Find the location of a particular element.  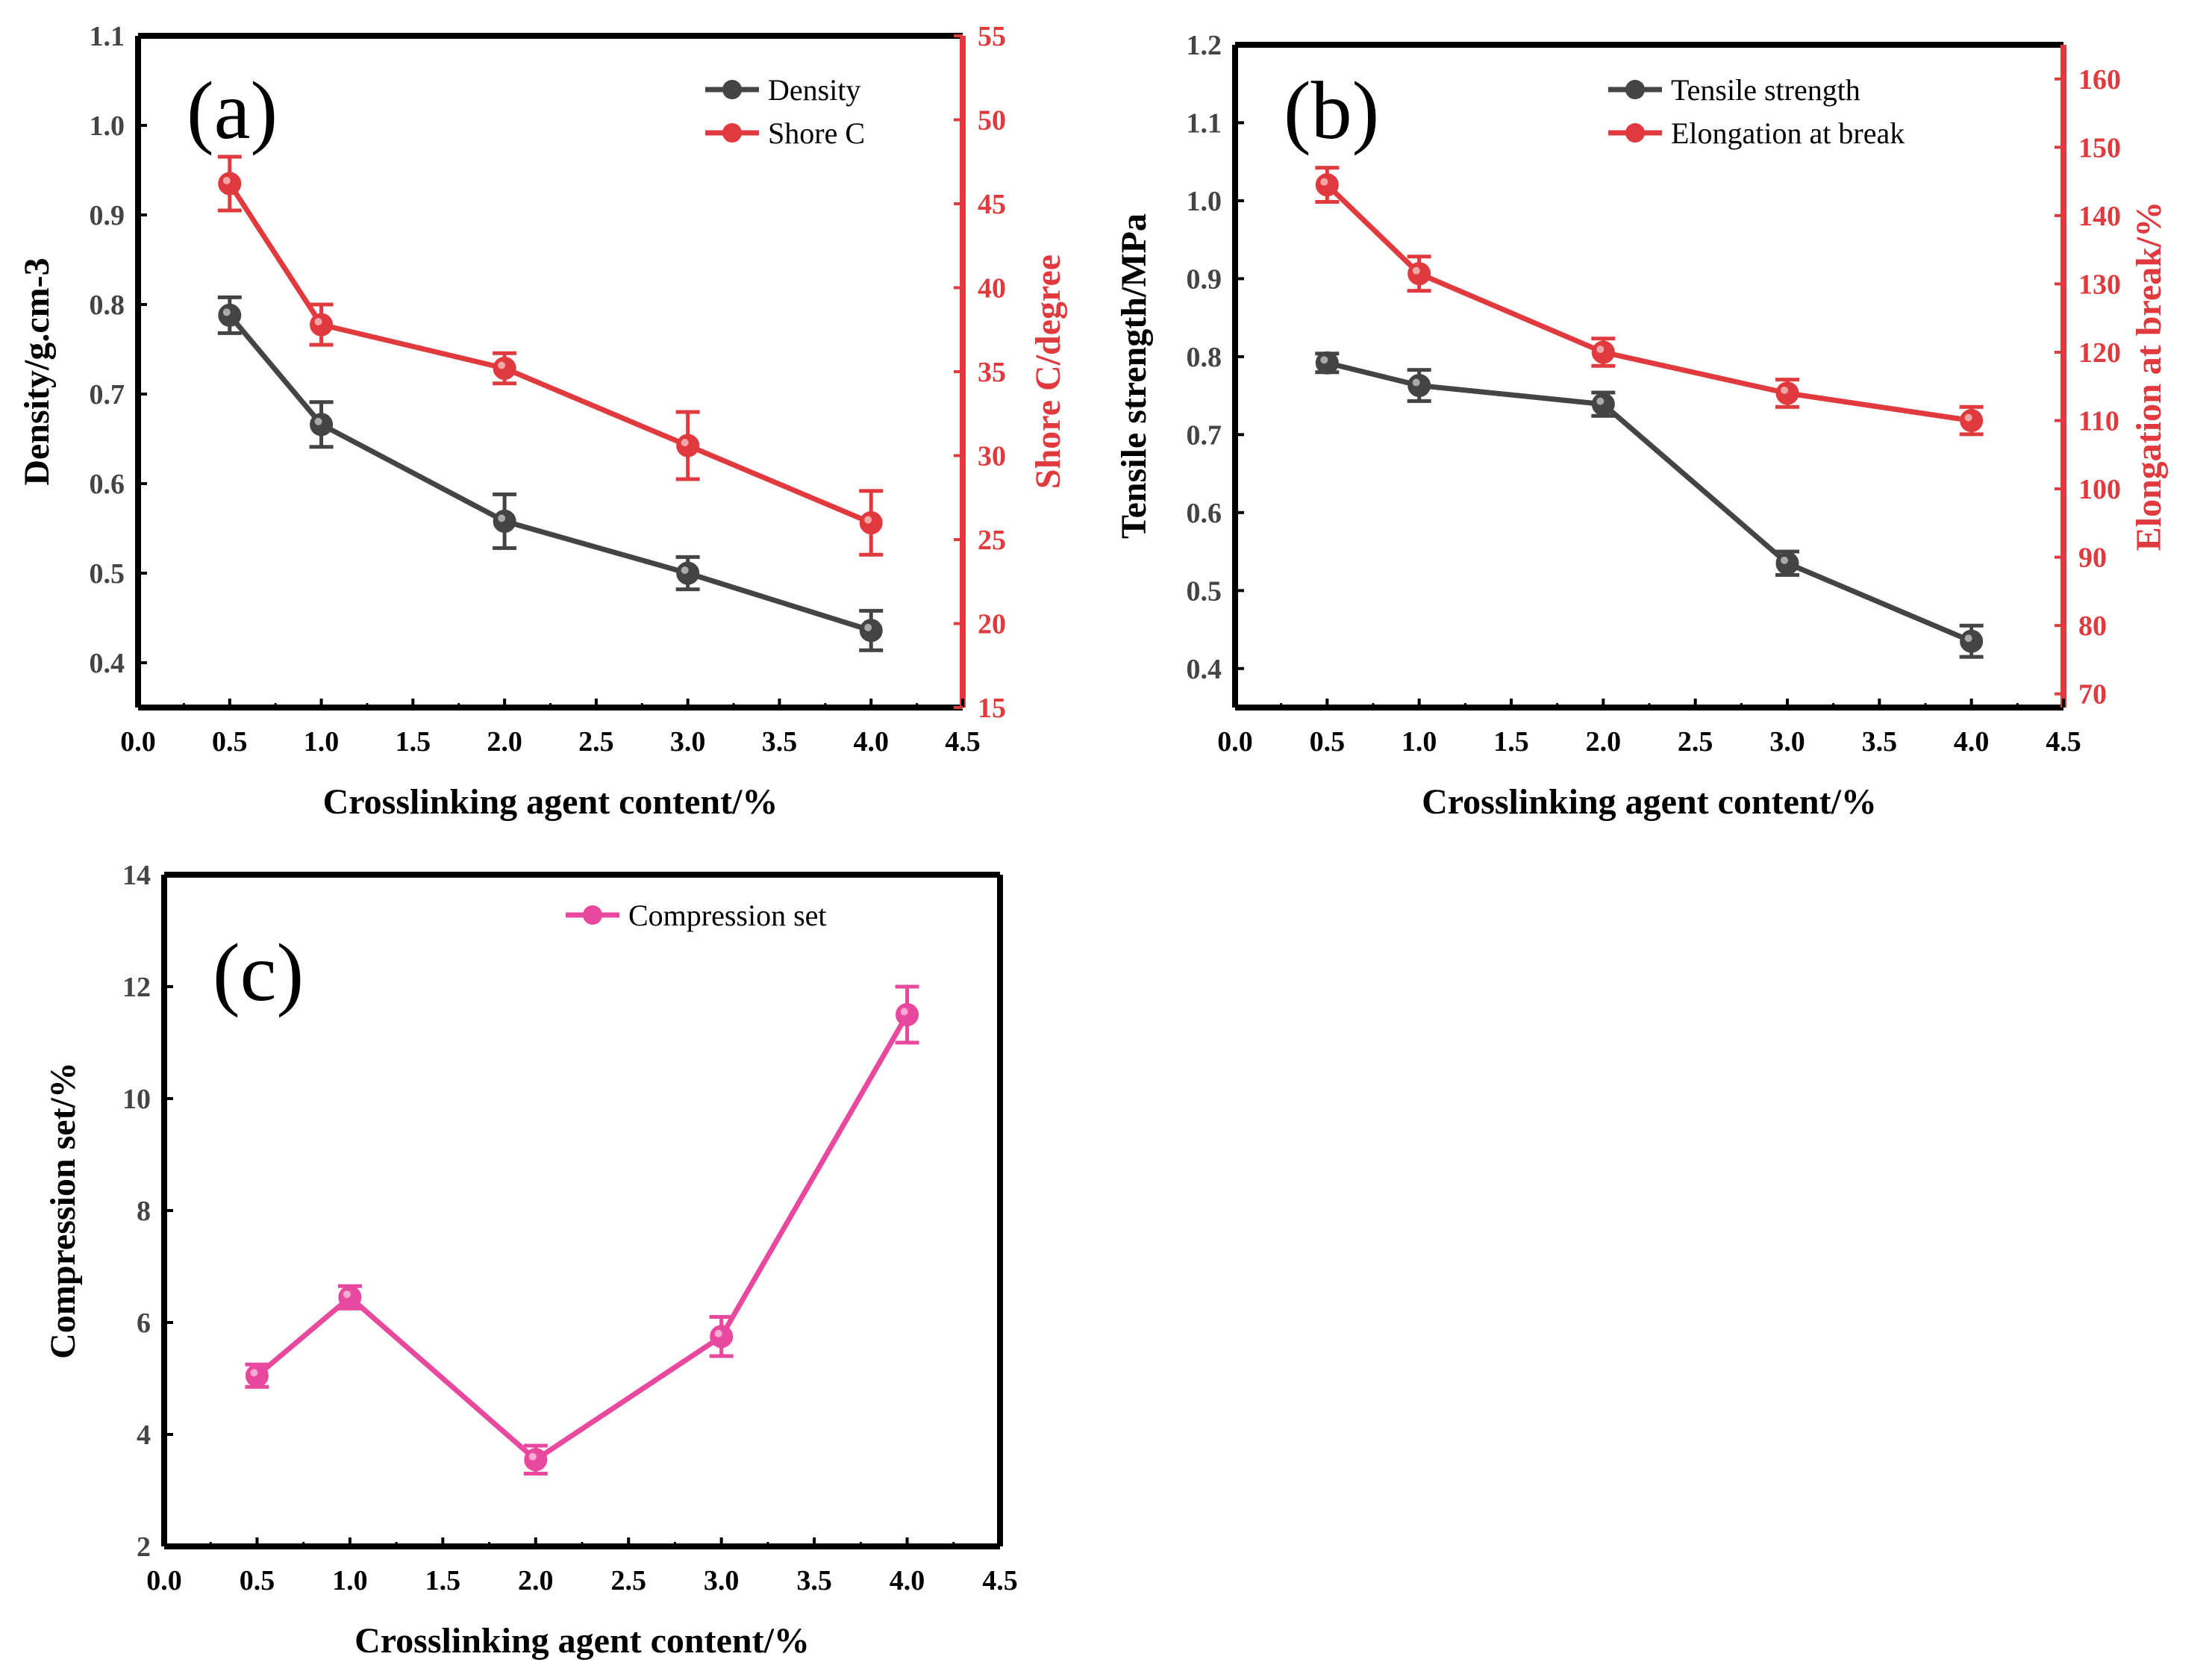

y-tick-label: 4 is located at coordinates (144, 1435).